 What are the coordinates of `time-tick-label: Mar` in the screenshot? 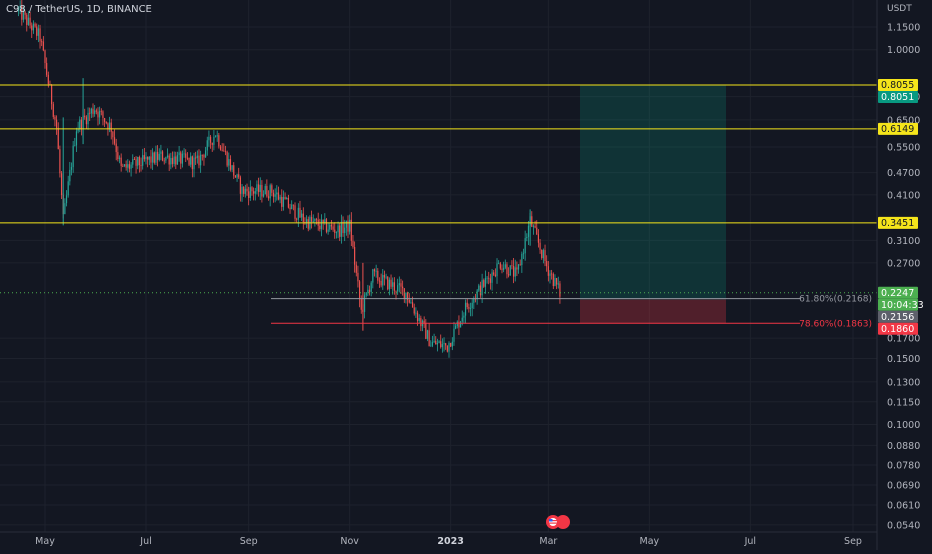 It's located at (548, 541).